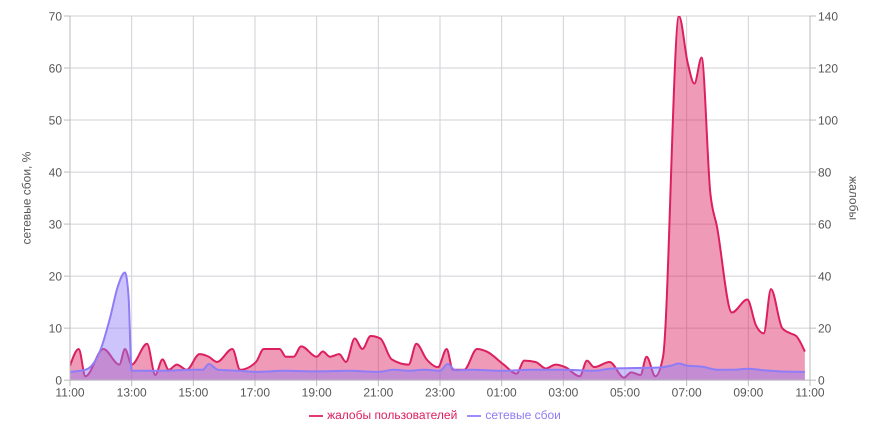  What do you see at coordinates (625, 393) in the screenshot?
I see `x-tick-label: 05:00` at bounding box center [625, 393].